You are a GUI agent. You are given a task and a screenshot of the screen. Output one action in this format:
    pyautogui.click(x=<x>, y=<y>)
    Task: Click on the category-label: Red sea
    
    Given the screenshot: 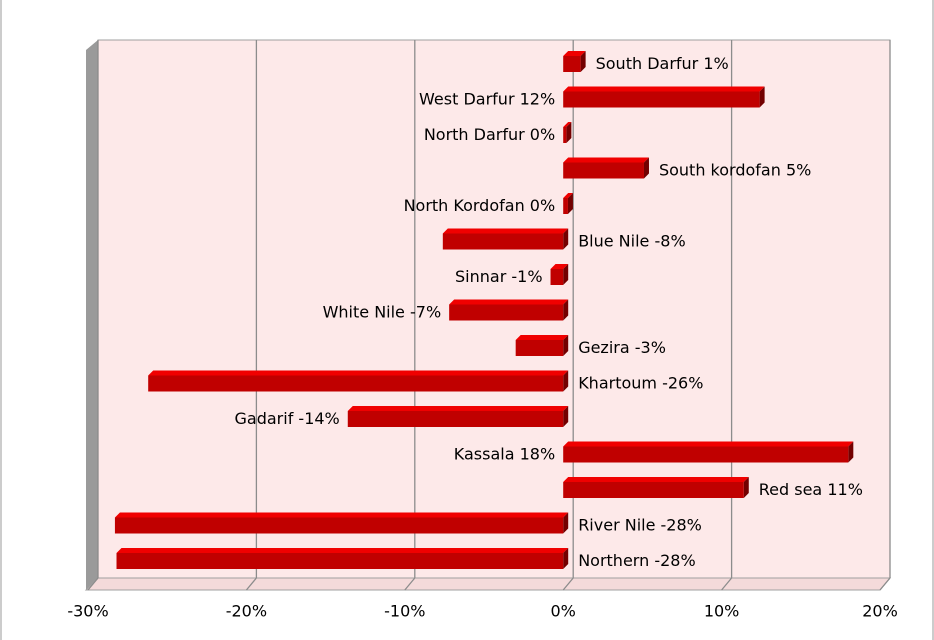 What is the action you would take?
    pyautogui.click(x=790, y=489)
    